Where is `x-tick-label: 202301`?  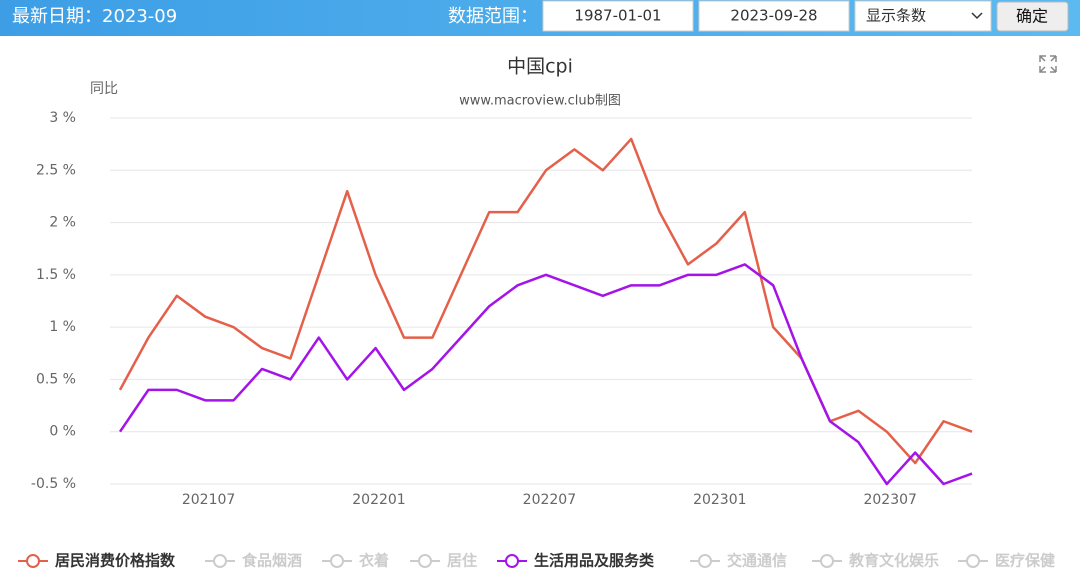 x-tick-label: 202301 is located at coordinates (719, 500).